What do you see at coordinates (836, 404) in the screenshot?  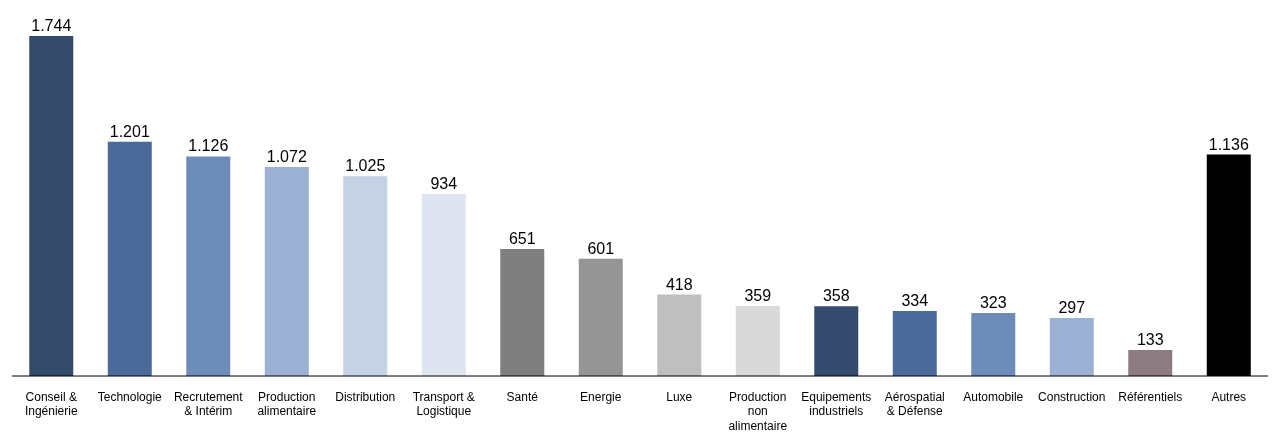 I see `x-tick-label: Equipements industriels` at bounding box center [836, 404].